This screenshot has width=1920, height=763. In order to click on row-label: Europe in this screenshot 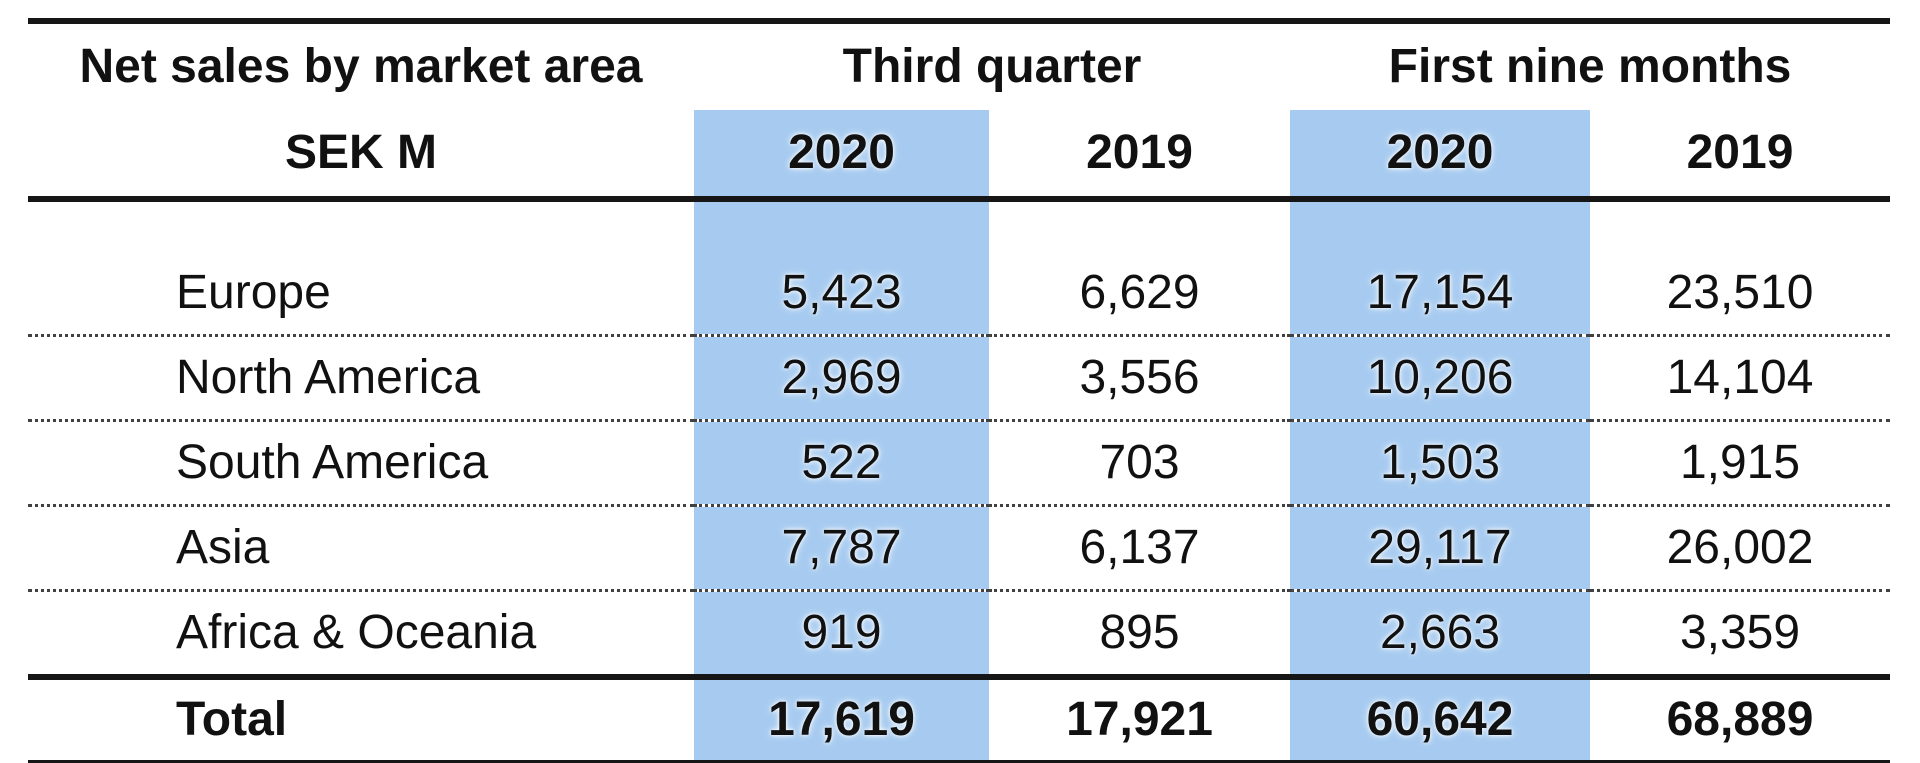, I will do `click(361, 294)`.